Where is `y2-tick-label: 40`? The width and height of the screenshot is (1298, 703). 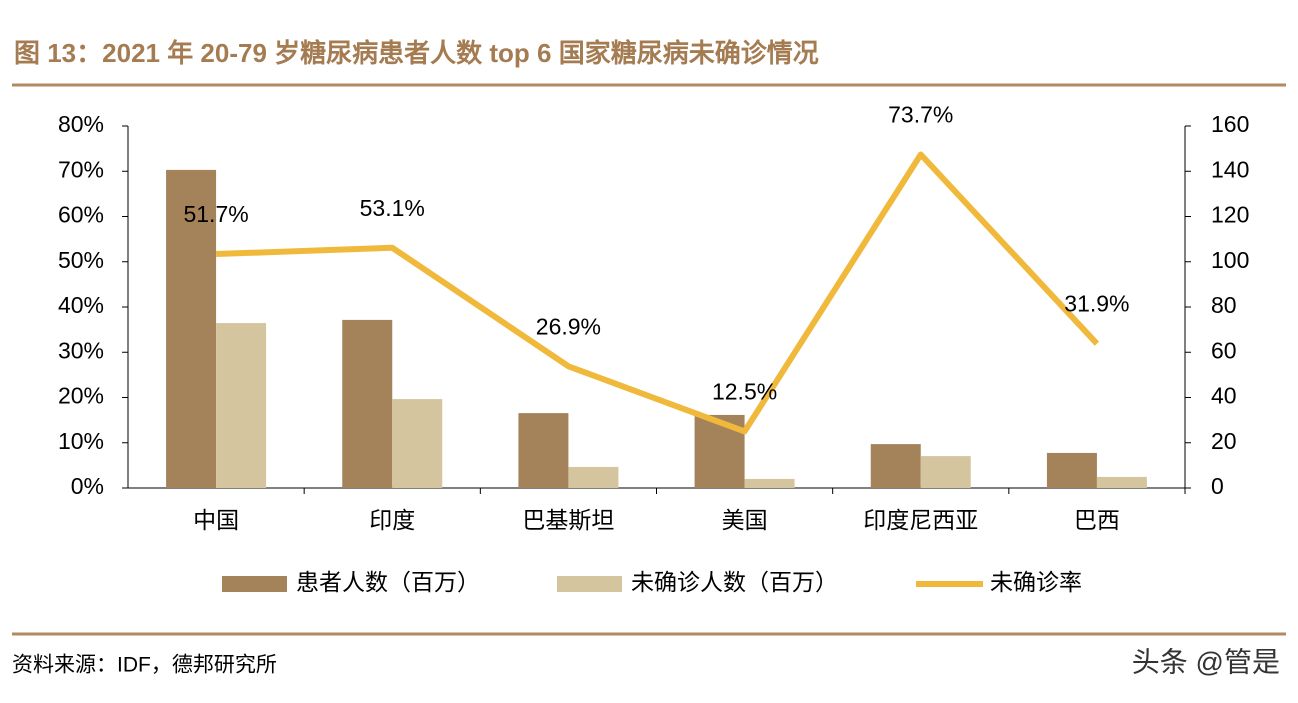 y2-tick-label: 40 is located at coordinates (1224, 396).